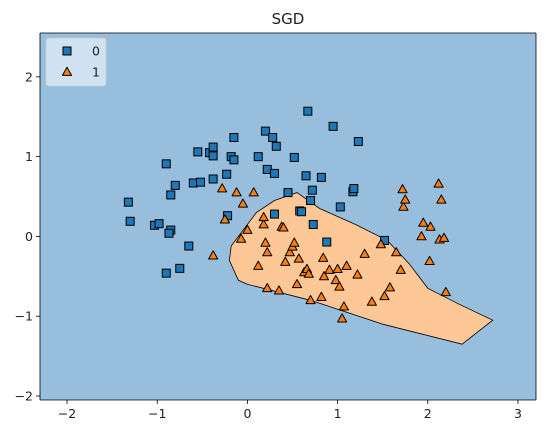 This screenshot has width=546, height=435. I want to click on y-tick-label: 0, so click(29, 236).